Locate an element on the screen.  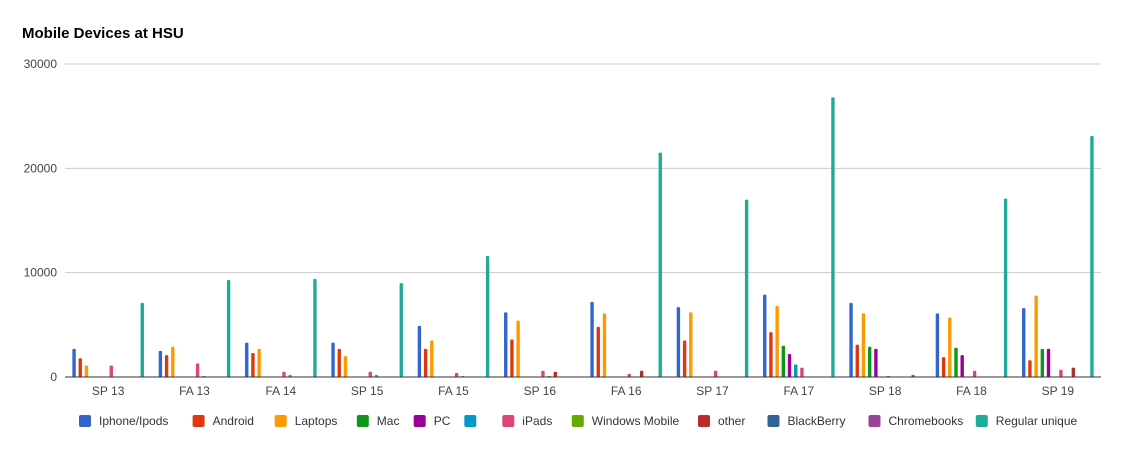
legend-label: Mac is located at coordinates (388, 421).